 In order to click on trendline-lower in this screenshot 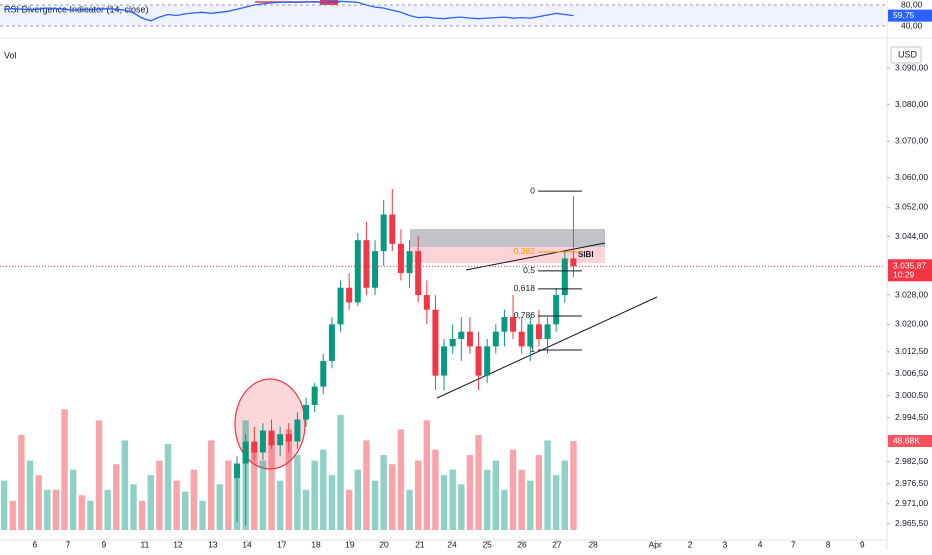, I will do `click(547, 347)`.